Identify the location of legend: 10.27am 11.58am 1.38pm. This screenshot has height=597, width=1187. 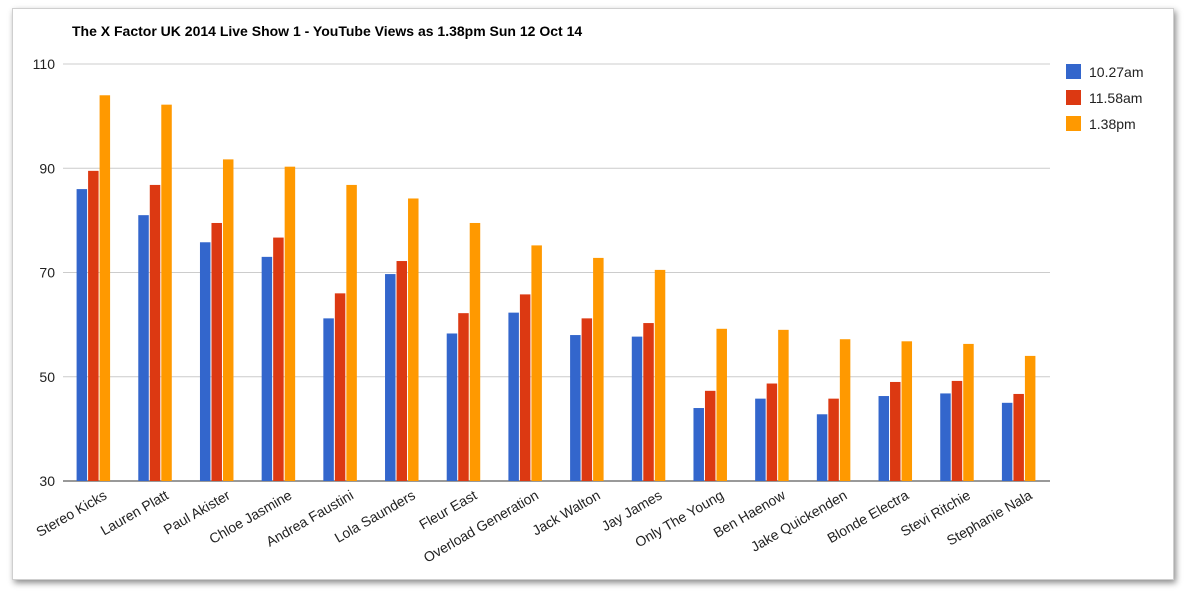
(1104, 98).